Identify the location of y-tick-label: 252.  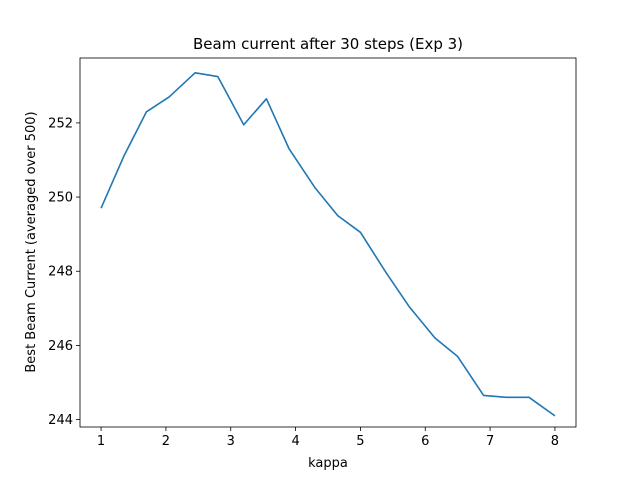
(60, 123).